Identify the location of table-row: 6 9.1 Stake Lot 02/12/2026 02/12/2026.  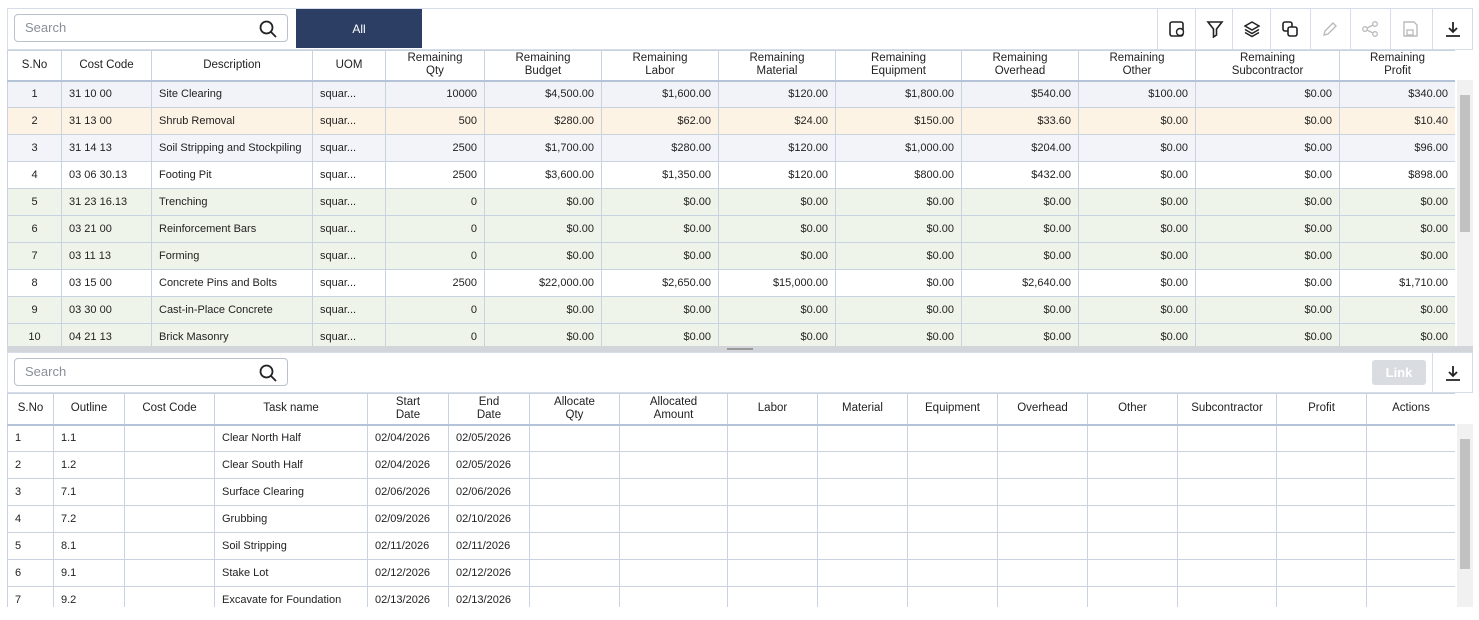
(731, 573).